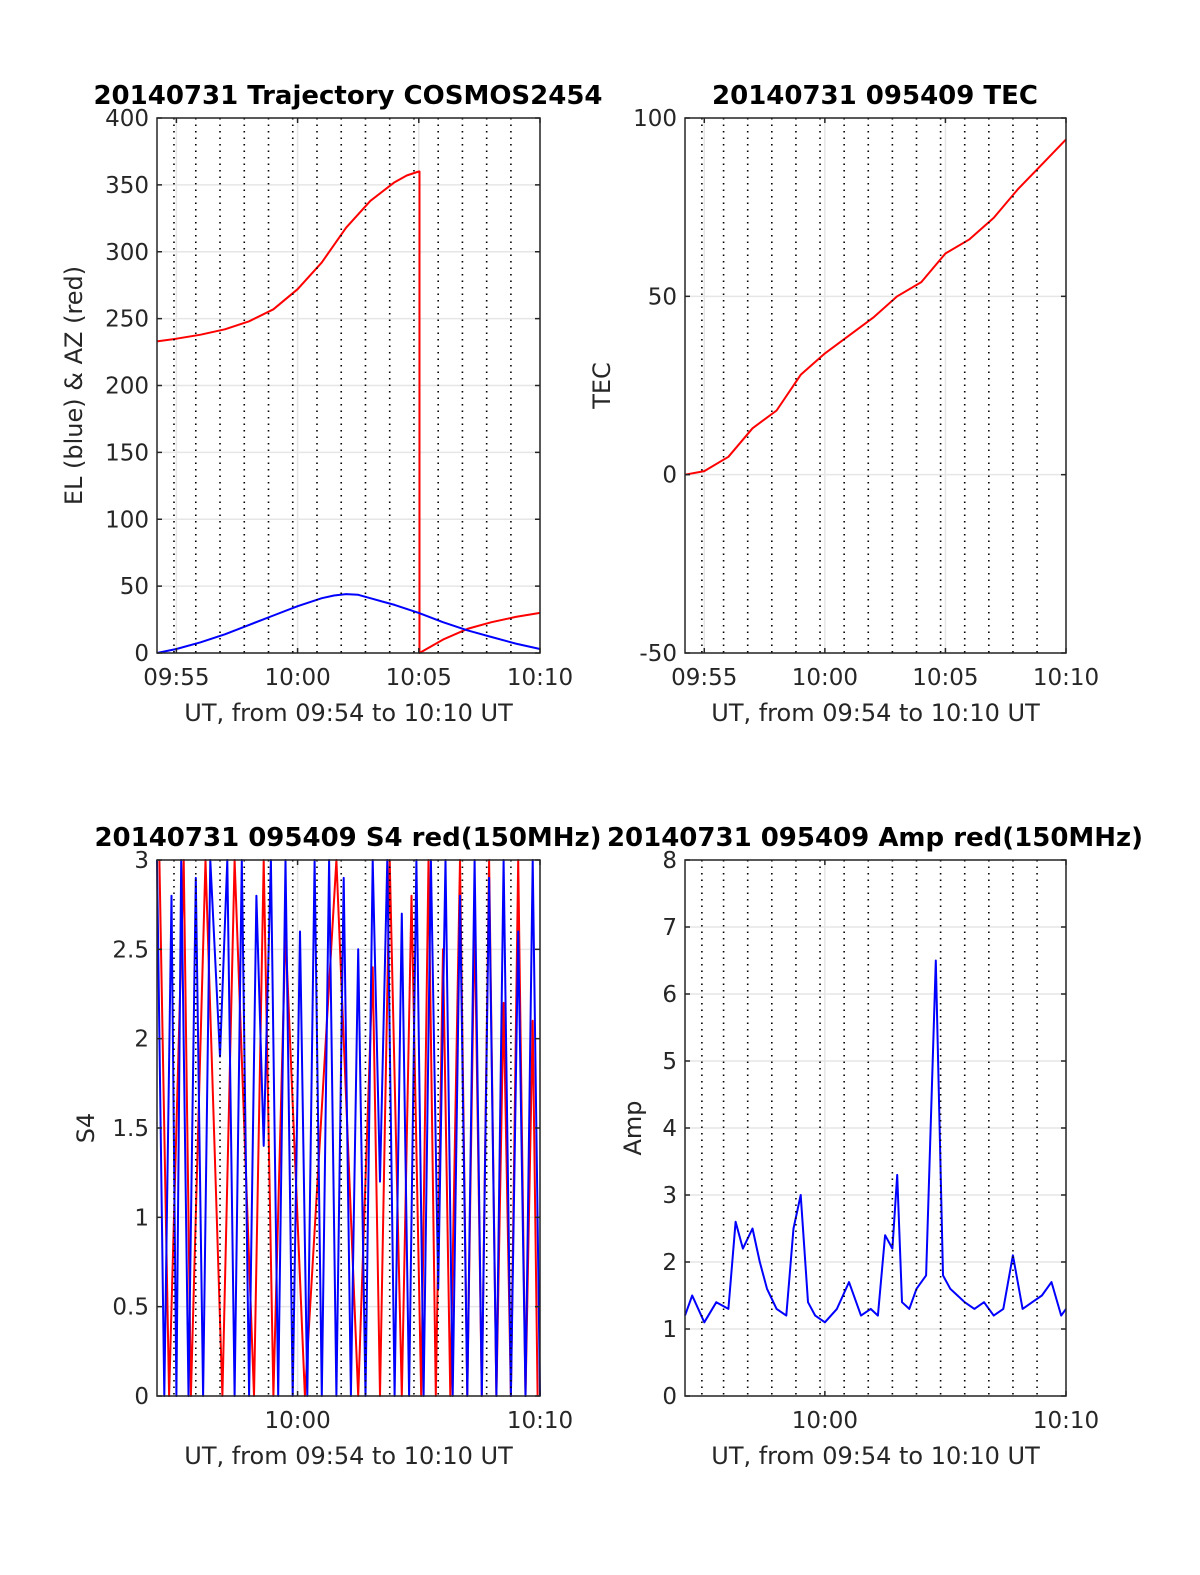 The image size is (1200, 1575). I want to click on y-tick-label: 200, so click(127, 387).